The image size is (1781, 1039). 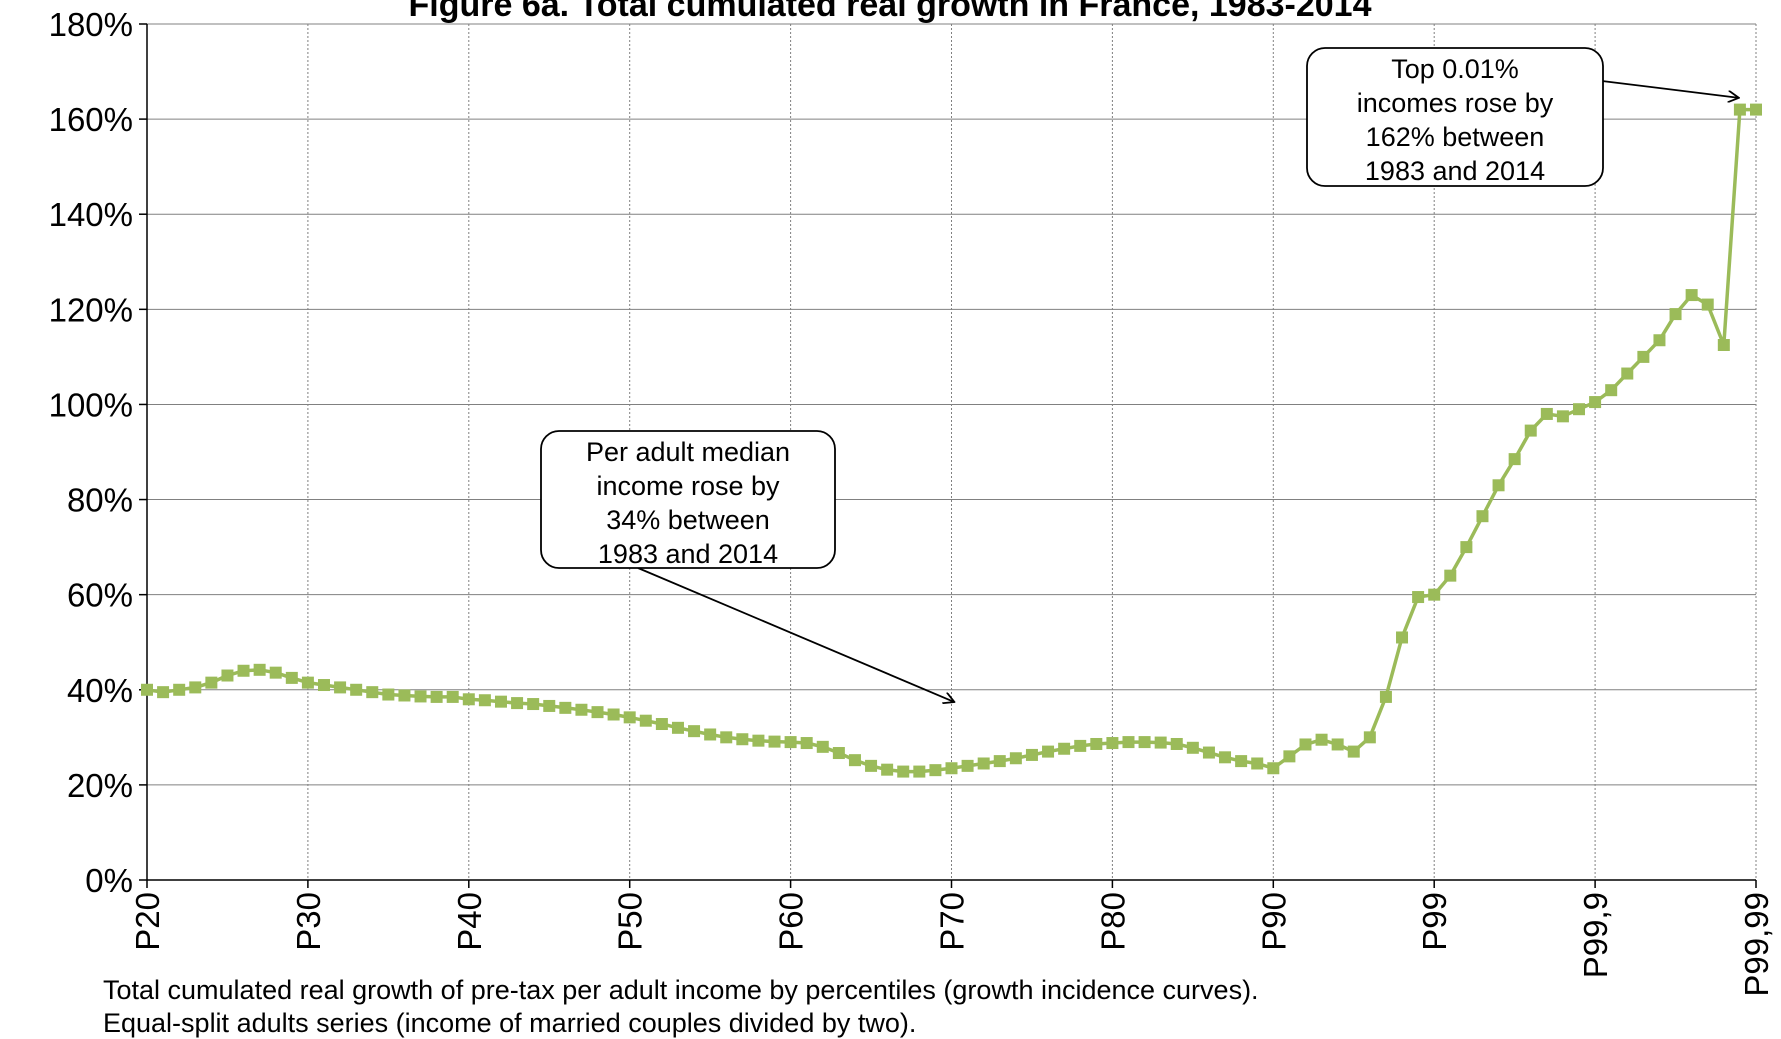 What do you see at coordinates (91, 309) in the screenshot?
I see `y-tick-label: 120%` at bounding box center [91, 309].